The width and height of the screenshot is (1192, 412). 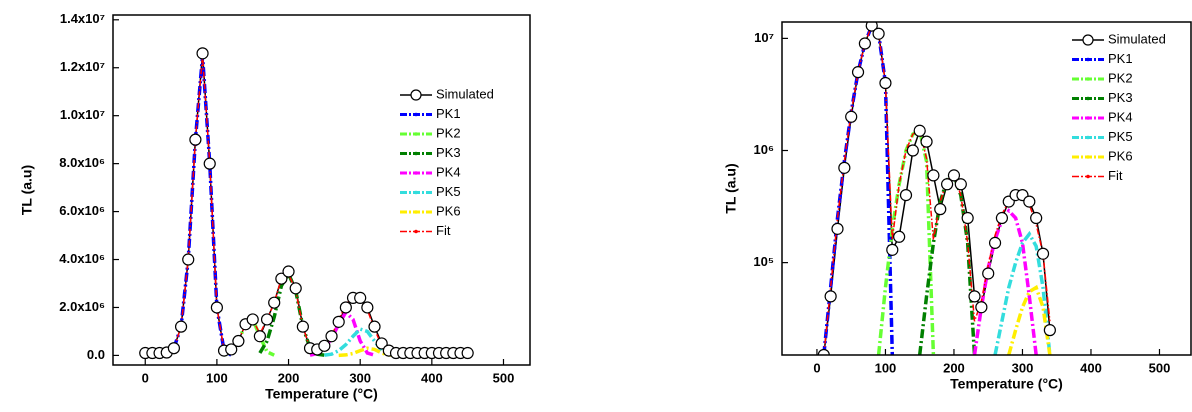 I want to click on legend-label: PK6, so click(x=448, y=210).